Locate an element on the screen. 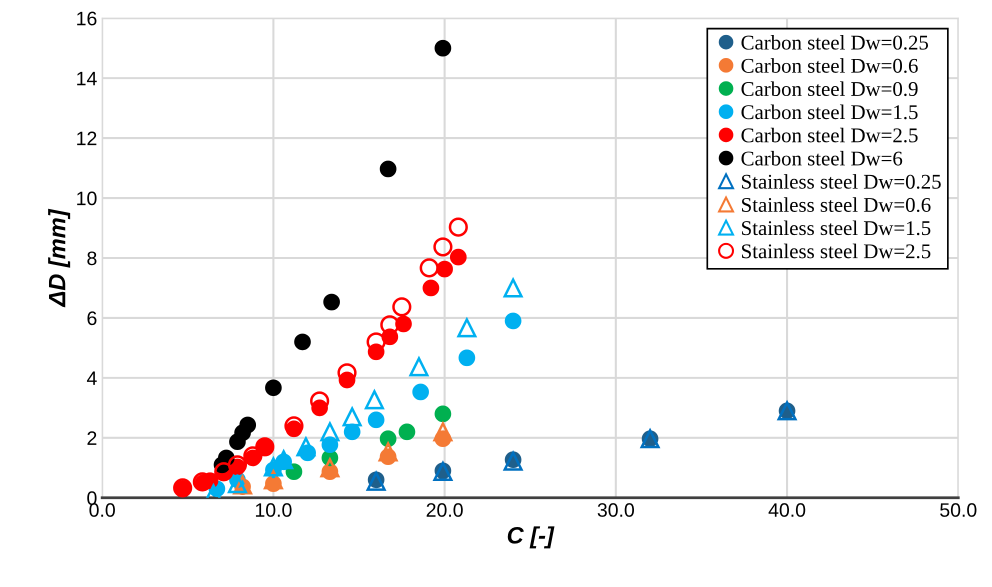  x-tick-label: 10.0 is located at coordinates (274, 510).